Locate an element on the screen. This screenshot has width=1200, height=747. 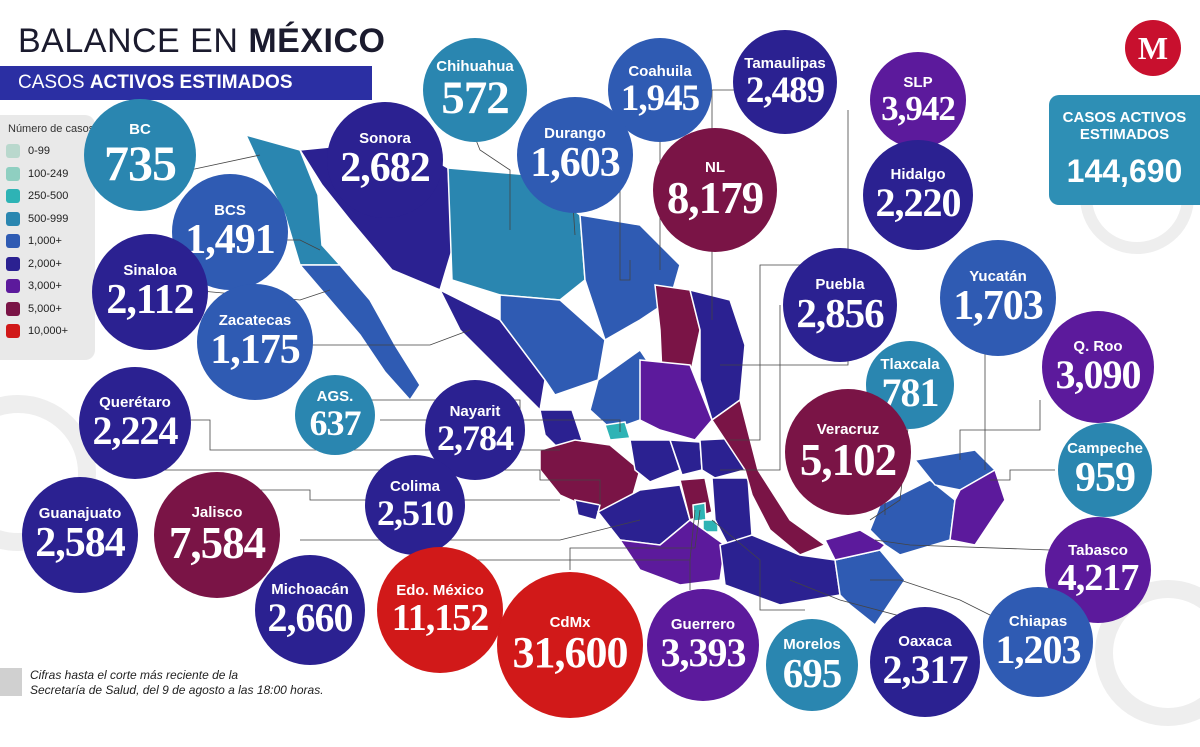
state-bubble: BC 735 is located at coordinates (140, 155).